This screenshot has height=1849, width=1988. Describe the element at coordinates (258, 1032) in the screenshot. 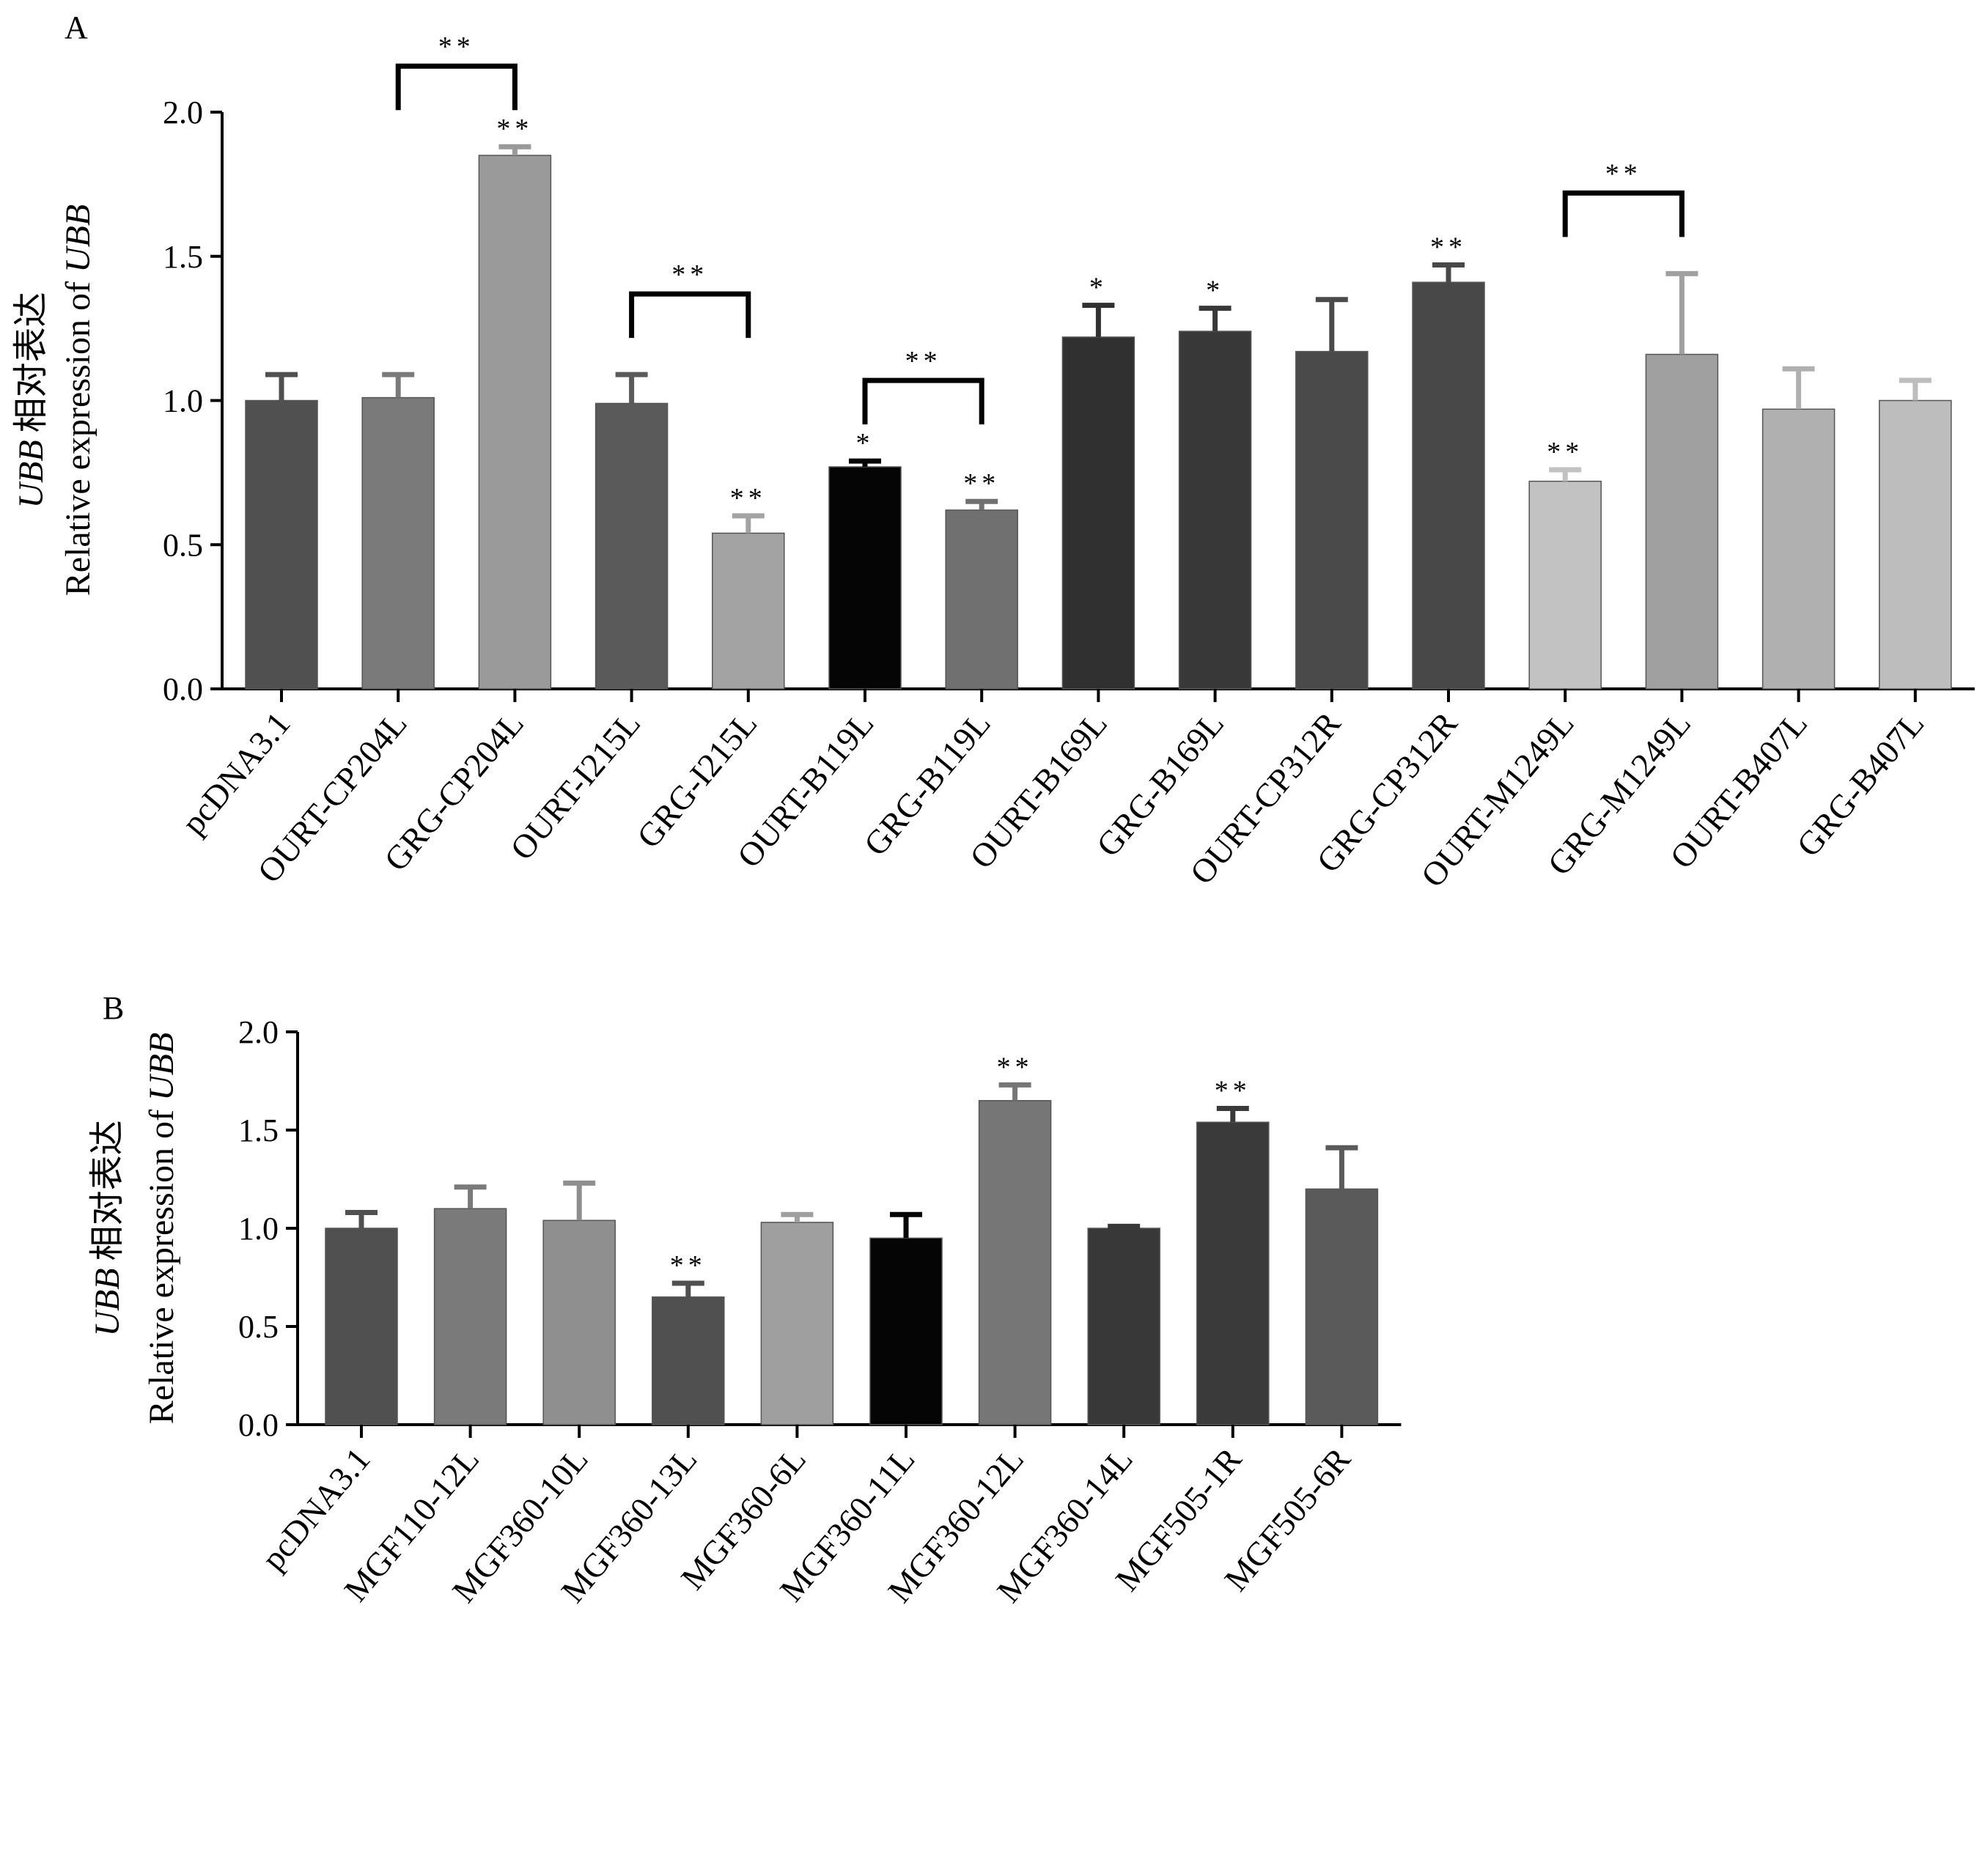

I see `panel-b-y-tick-label: 2.0` at that location.